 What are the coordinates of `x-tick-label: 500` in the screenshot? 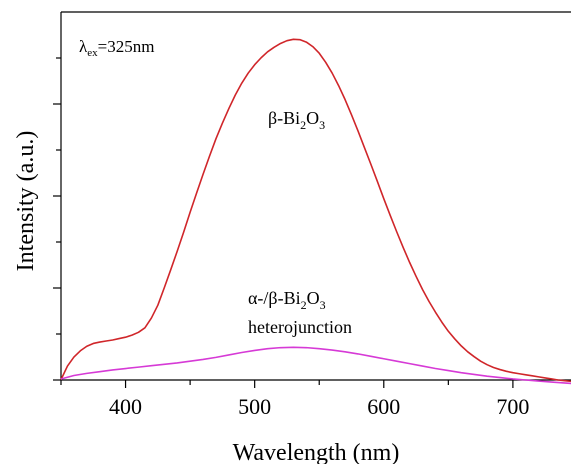 It's located at (254, 406).